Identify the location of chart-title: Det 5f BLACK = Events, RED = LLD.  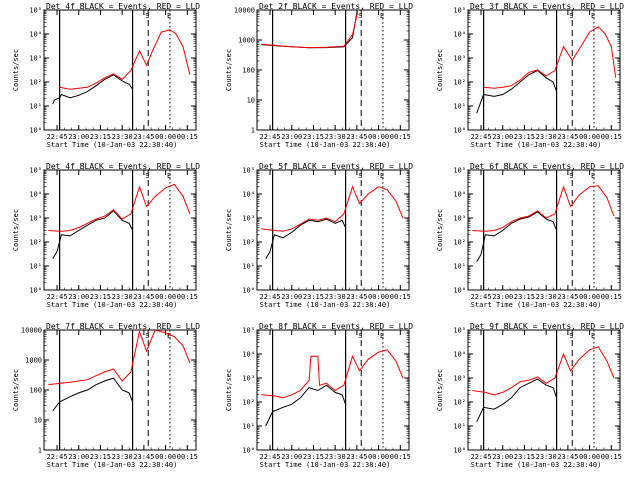
(336, 166).